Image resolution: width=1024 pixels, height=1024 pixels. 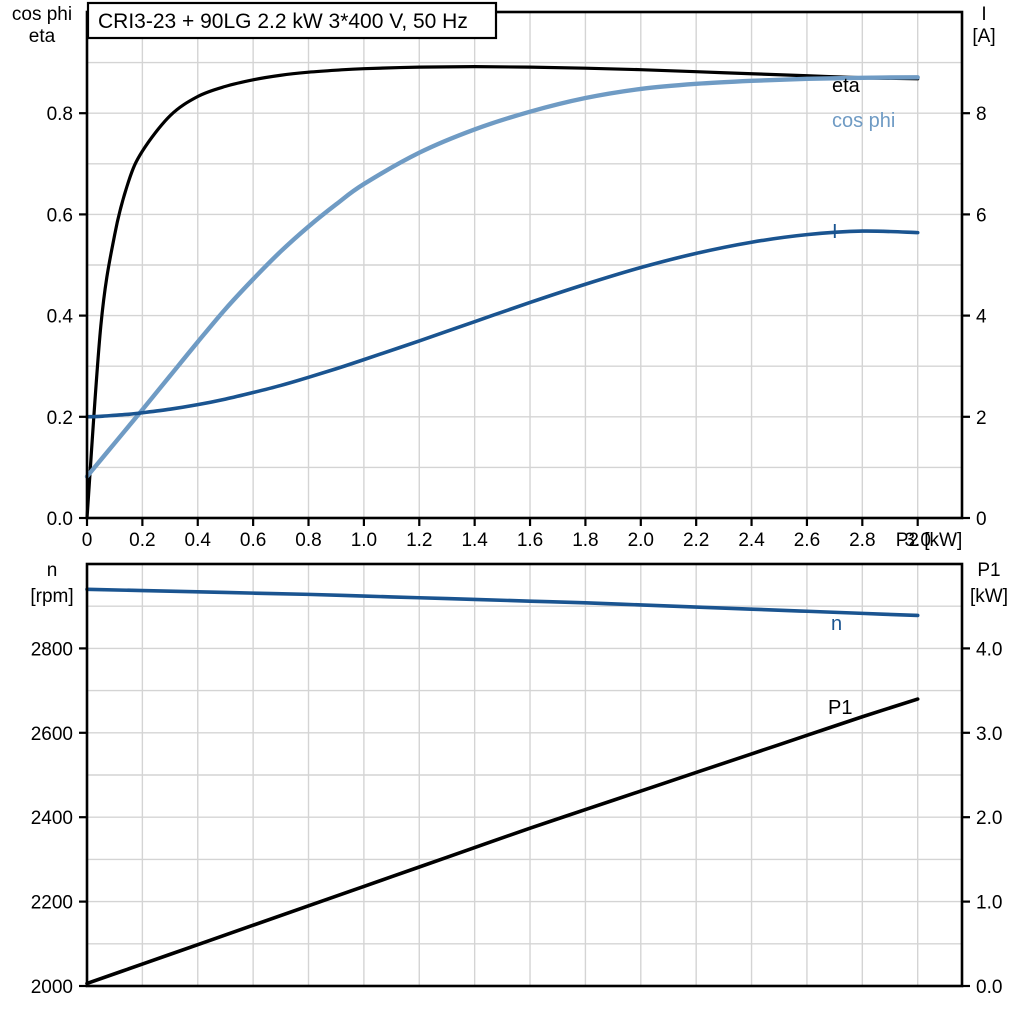 I want to click on curve-label-current: I, so click(x=835, y=232).